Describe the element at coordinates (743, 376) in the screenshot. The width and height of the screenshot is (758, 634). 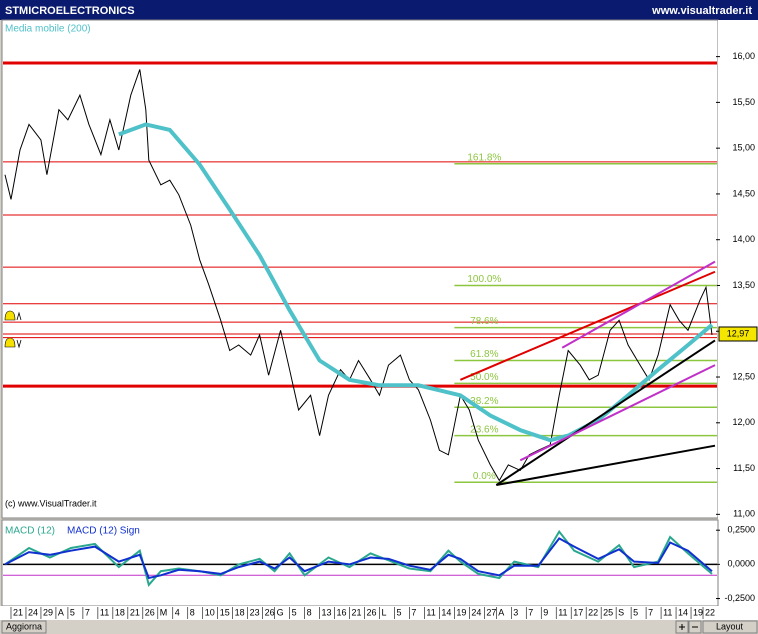
I see `y-tick-label: 12,50` at that location.